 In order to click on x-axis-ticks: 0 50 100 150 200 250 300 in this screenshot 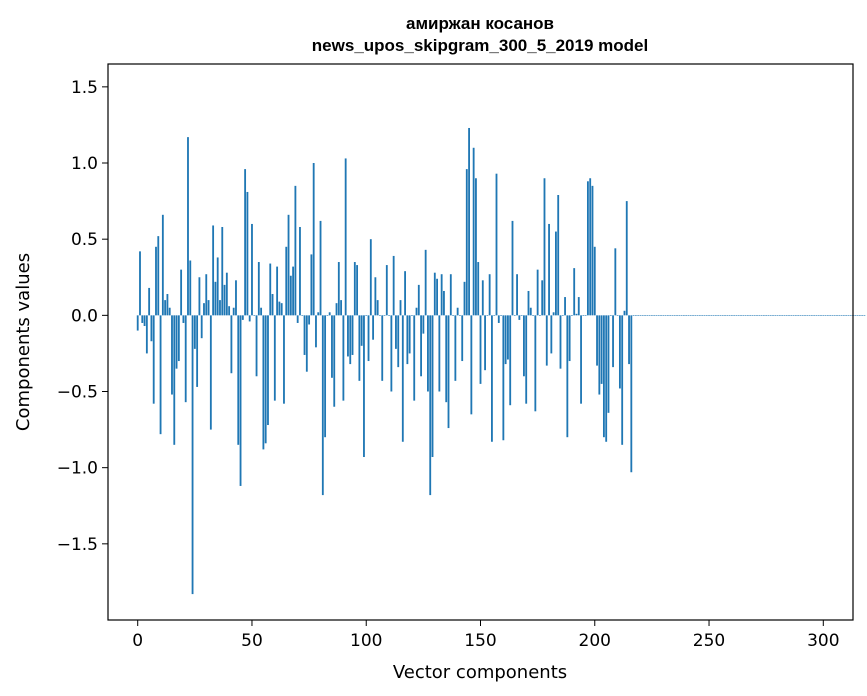, I will do `click(486, 635)`.